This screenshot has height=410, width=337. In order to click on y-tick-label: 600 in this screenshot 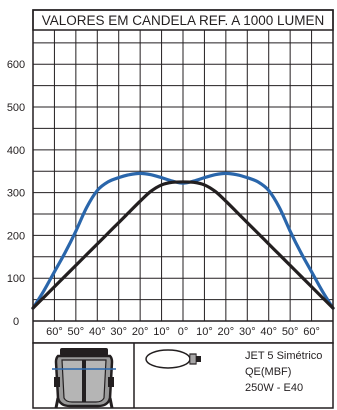, I will do `click(16, 65)`.